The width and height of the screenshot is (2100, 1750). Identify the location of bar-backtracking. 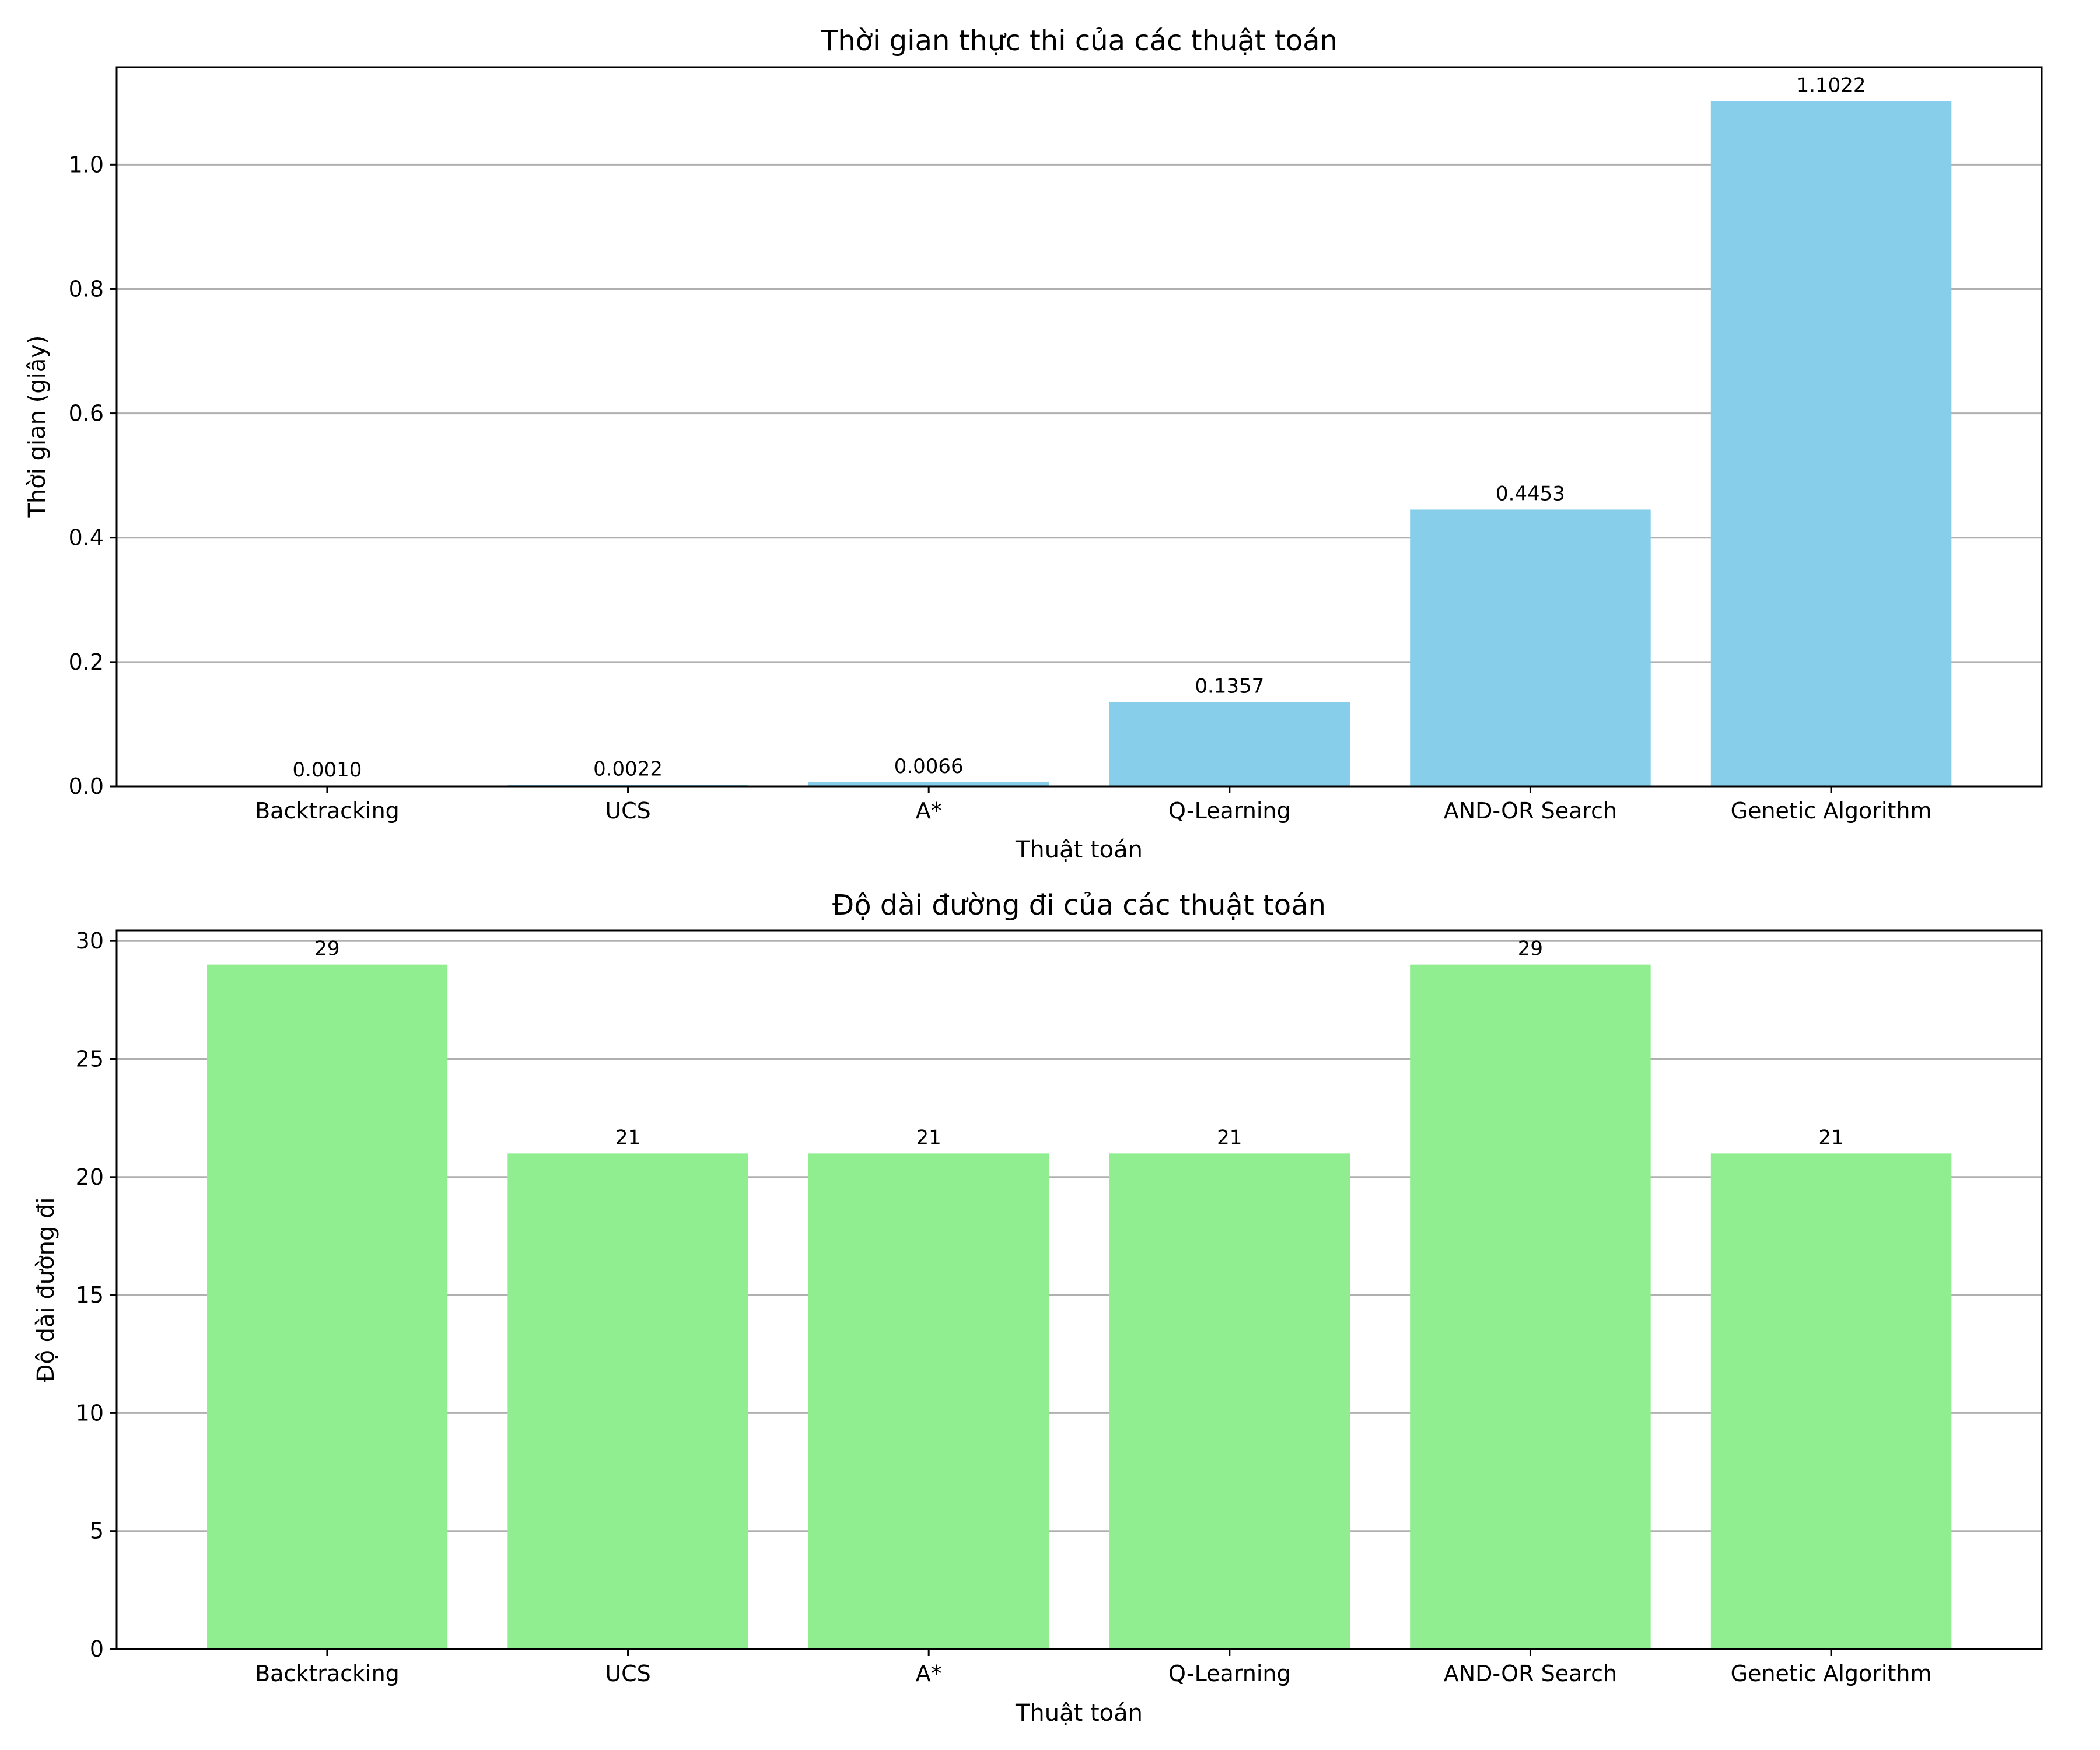
(327, 1307).